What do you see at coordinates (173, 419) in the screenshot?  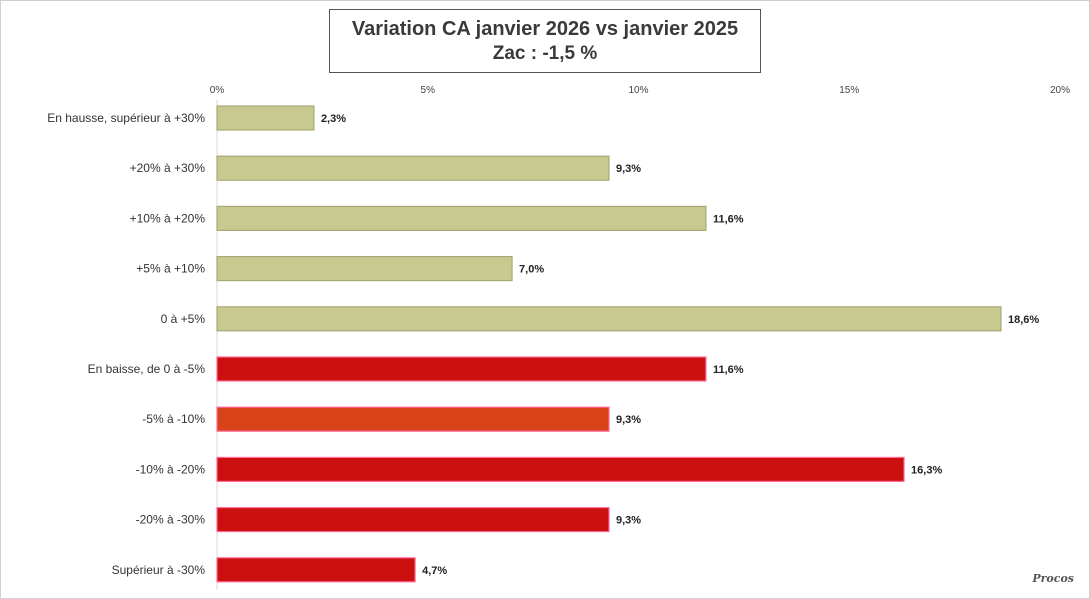 I see `category-label: -5% à -10%` at bounding box center [173, 419].